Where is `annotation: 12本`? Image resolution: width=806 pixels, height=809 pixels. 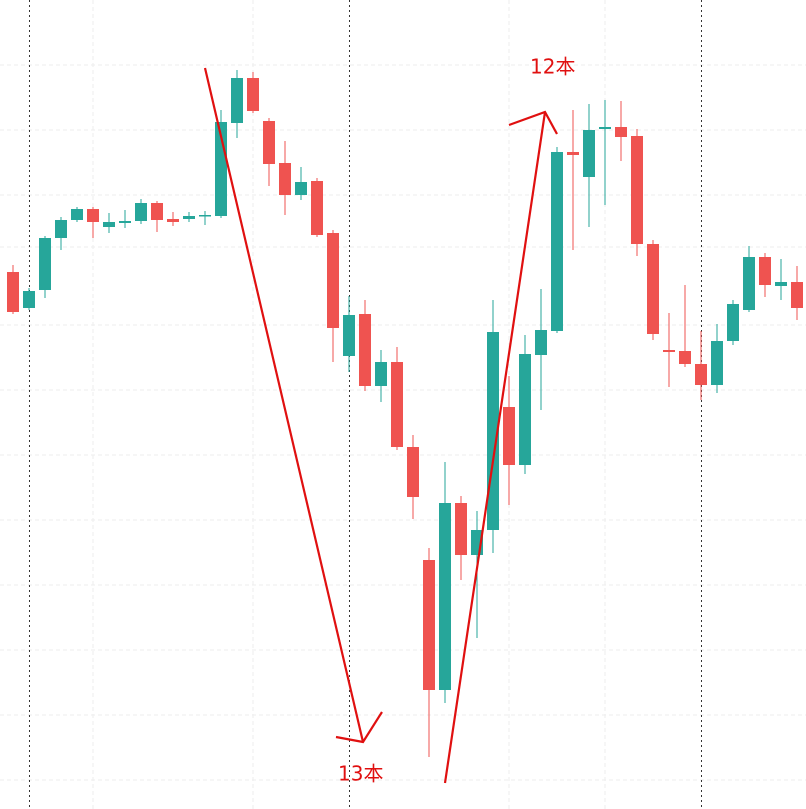
annotation: 12本 is located at coordinates (552, 67).